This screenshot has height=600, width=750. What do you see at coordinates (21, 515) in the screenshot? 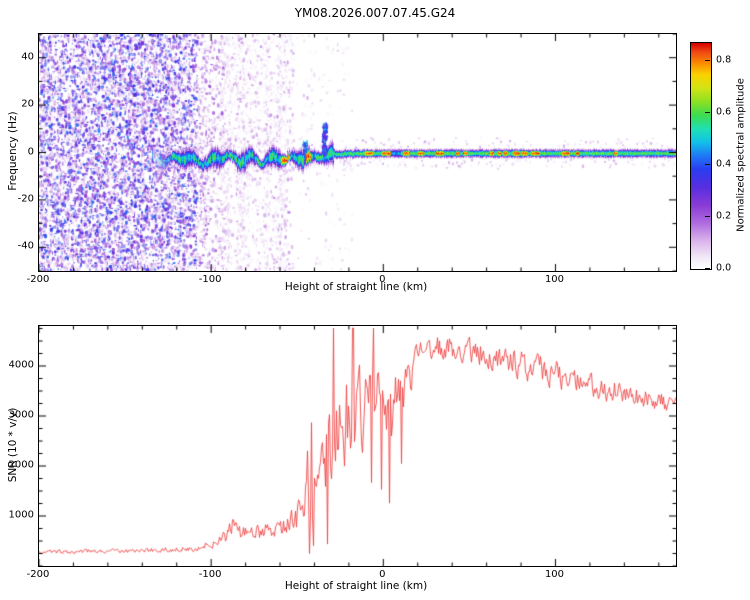
I see `y-tick-label: 1000` at bounding box center [21, 515].